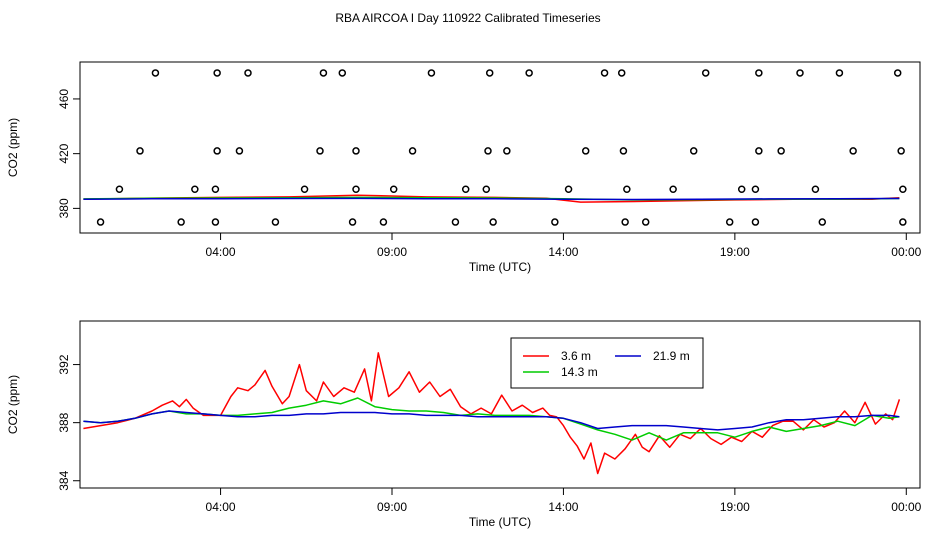 This screenshot has height=540, width=936. I want to click on y-tick-label: 392, so click(64, 364).